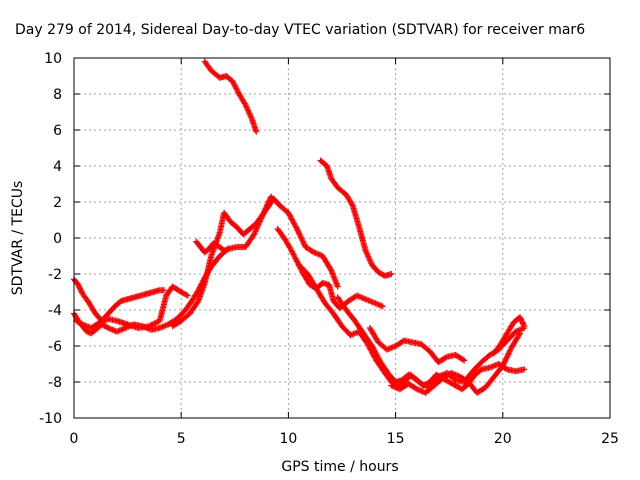 This screenshot has width=640, height=480. What do you see at coordinates (288, 439) in the screenshot?
I see `x-tick-label: 10` at bounding box center [288, 439].